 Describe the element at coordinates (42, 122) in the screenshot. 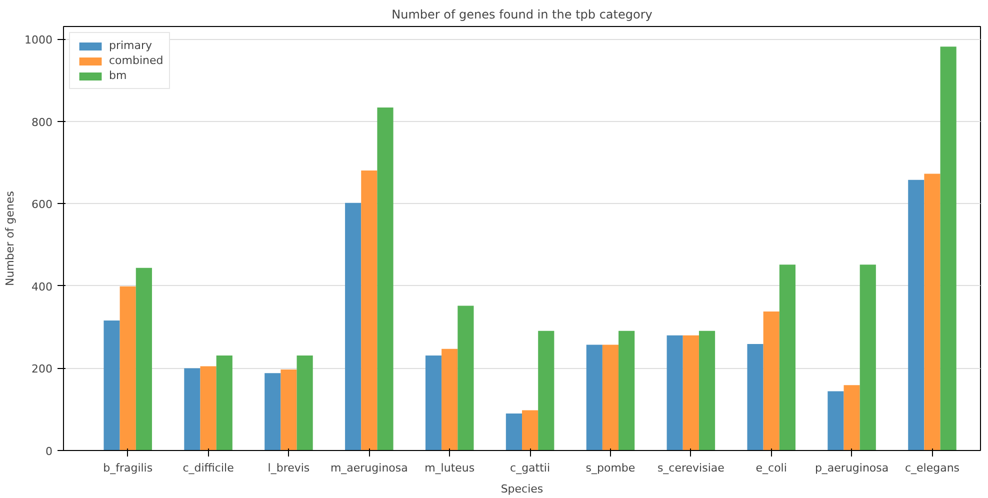

I see `y-tick-label: 800` at that location.